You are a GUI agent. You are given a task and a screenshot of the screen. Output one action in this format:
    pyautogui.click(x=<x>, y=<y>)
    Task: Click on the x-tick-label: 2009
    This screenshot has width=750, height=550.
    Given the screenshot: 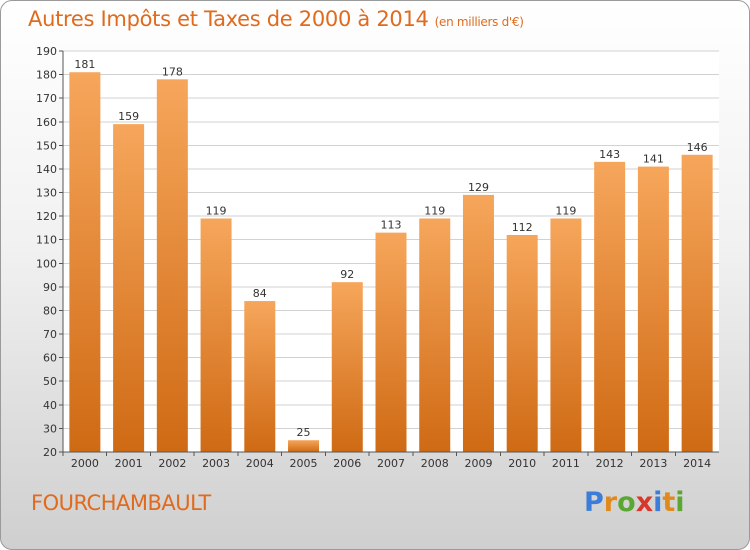 What is the action you would take?
    pyautogui.click(x=478, y=463)
    